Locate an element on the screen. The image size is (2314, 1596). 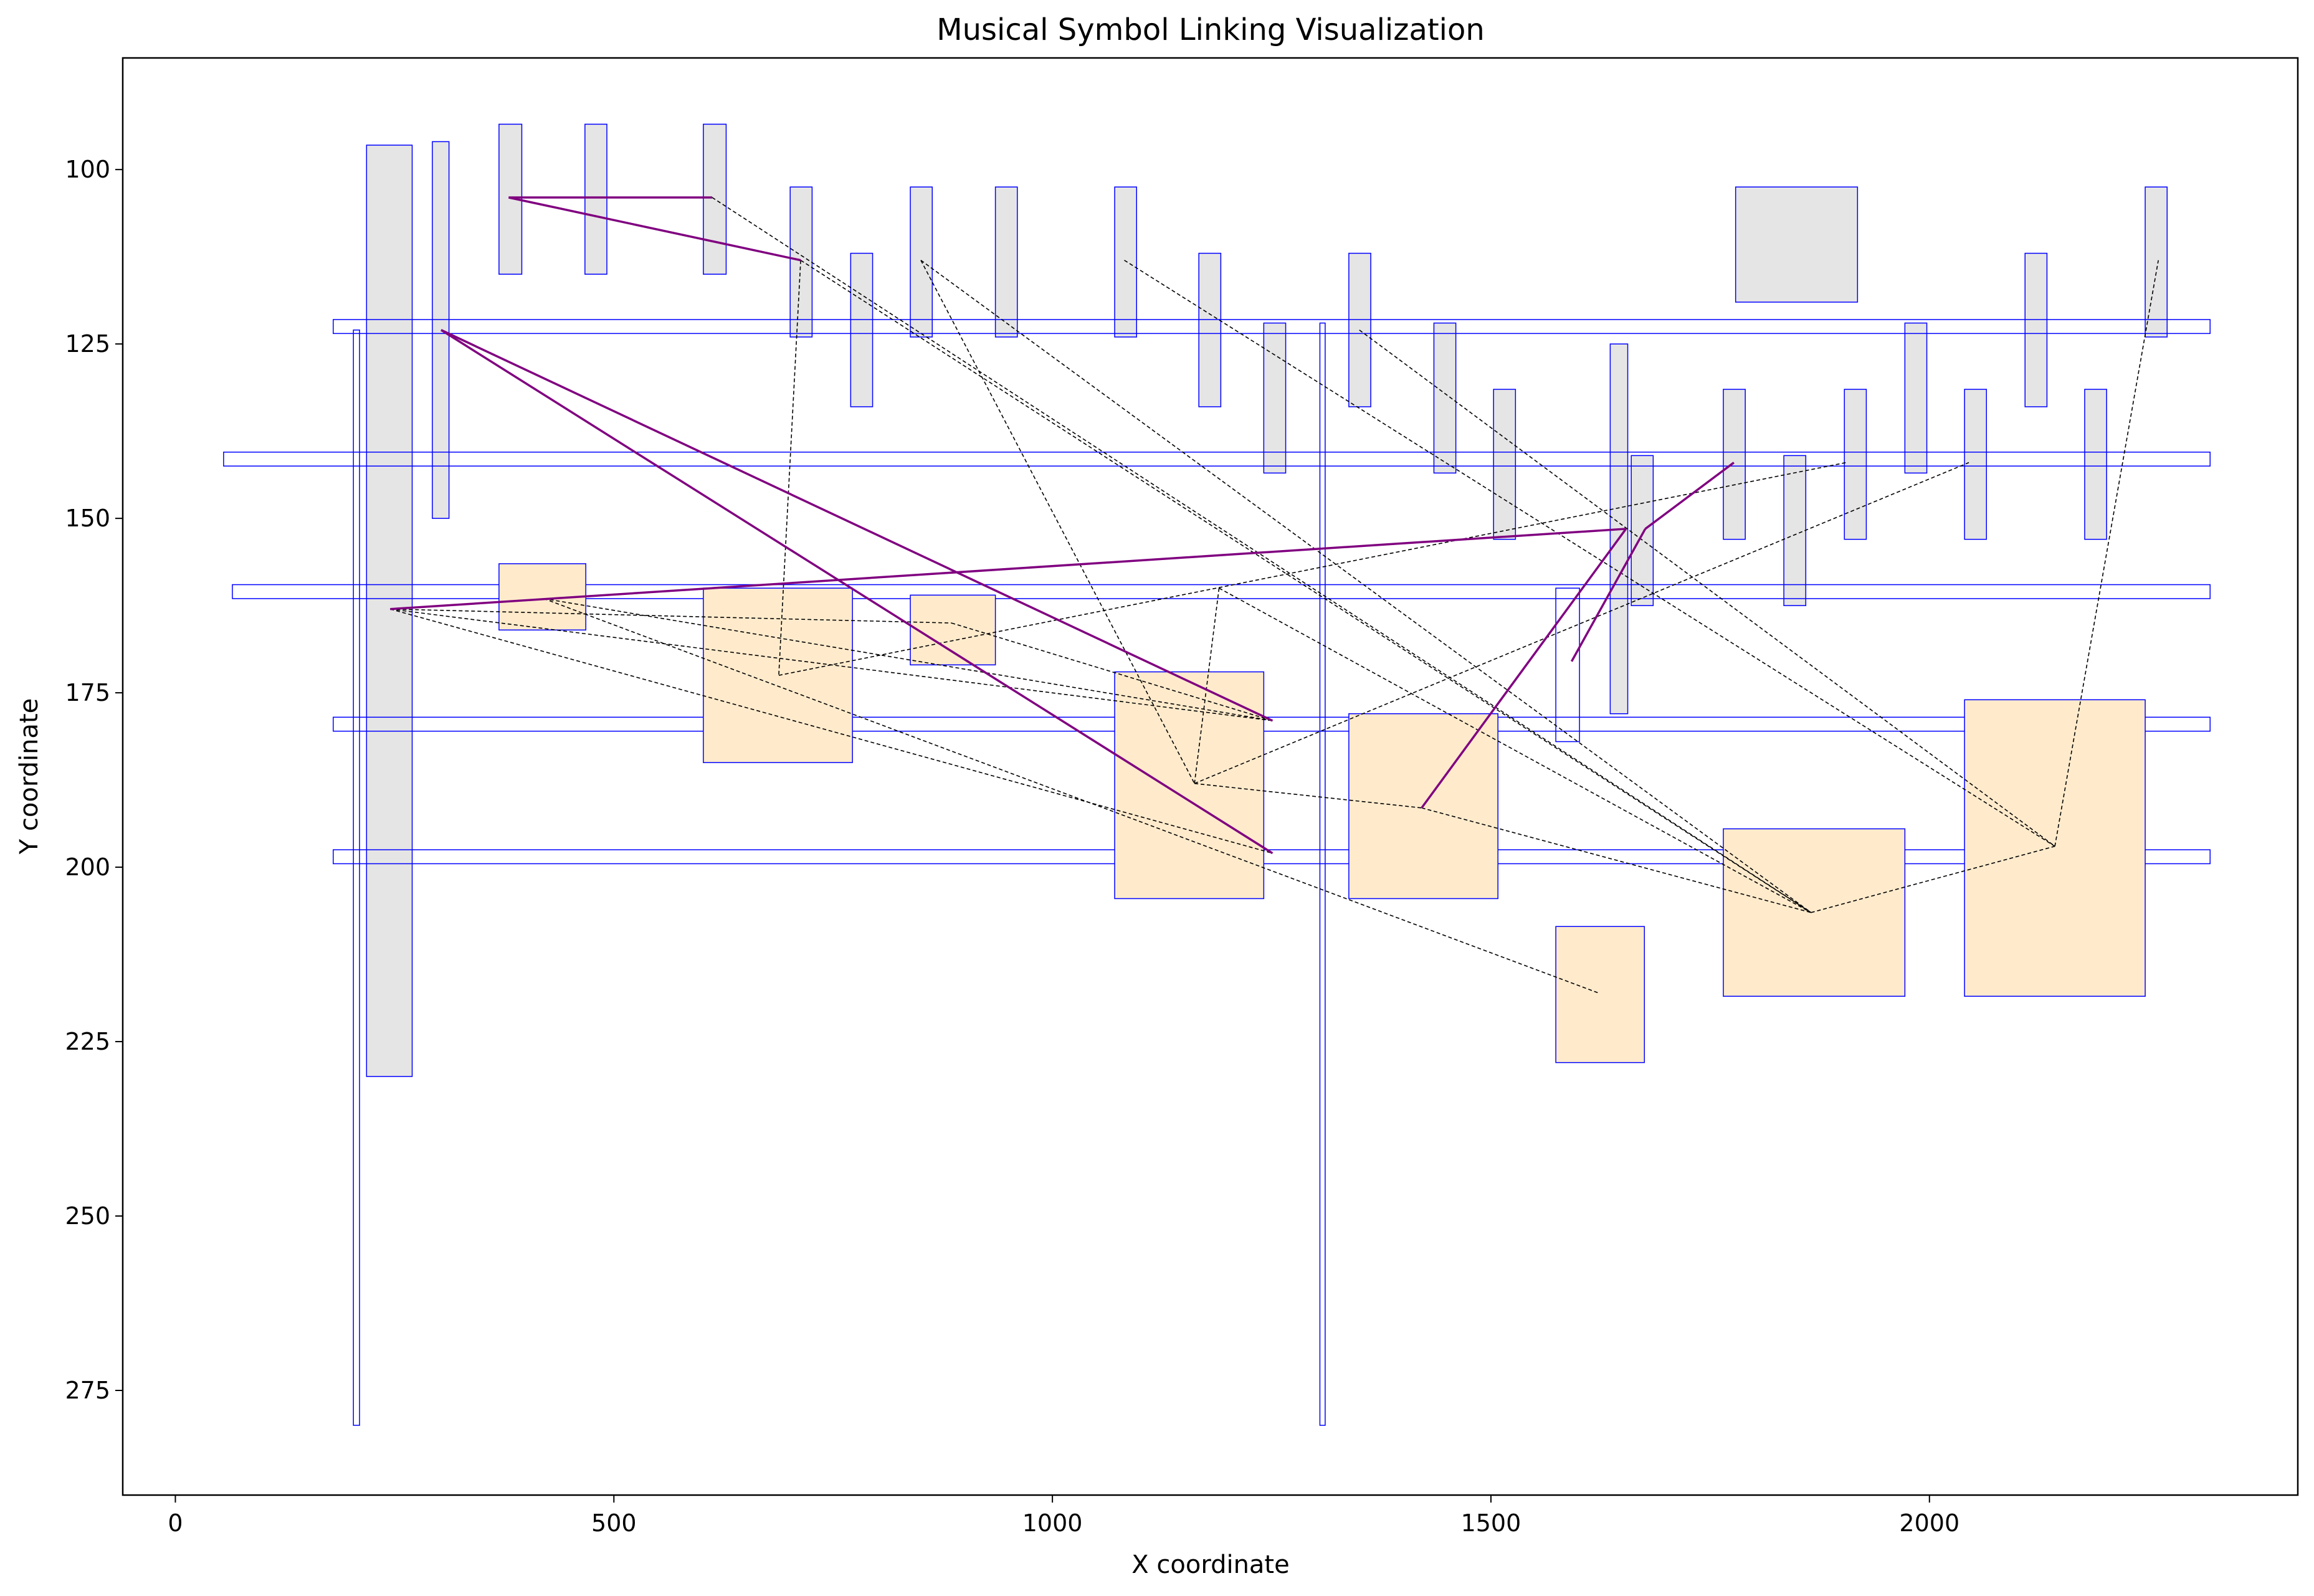
y-tick-label: 225 is located at coordinates (87, 1042).